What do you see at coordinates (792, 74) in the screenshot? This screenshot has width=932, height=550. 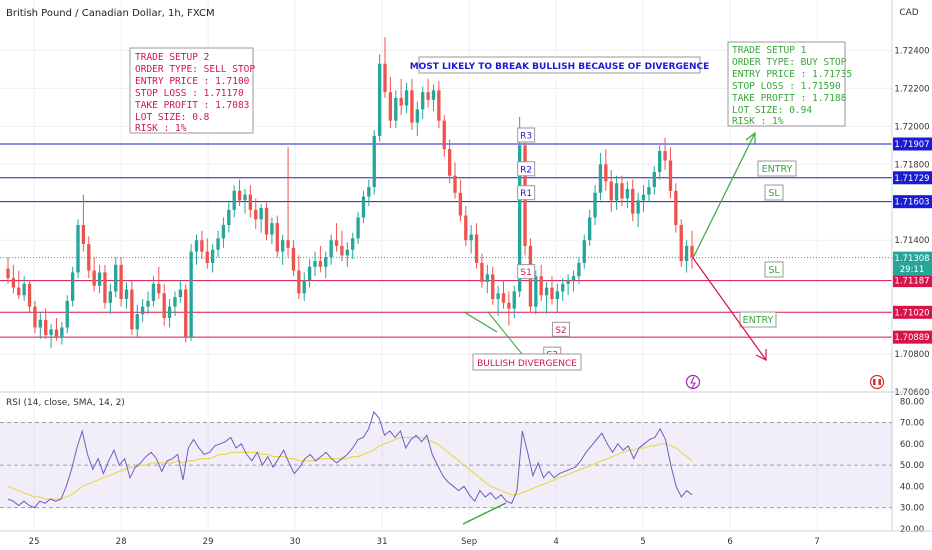 I see `setup1-line-2: ENTRY PRICE : 1.71735` at bounding box center [792, 74].